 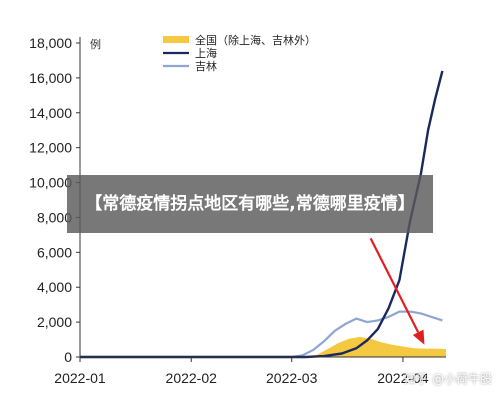 I want to click on y-tick-label: 18,000, so click(x=50, y=43).